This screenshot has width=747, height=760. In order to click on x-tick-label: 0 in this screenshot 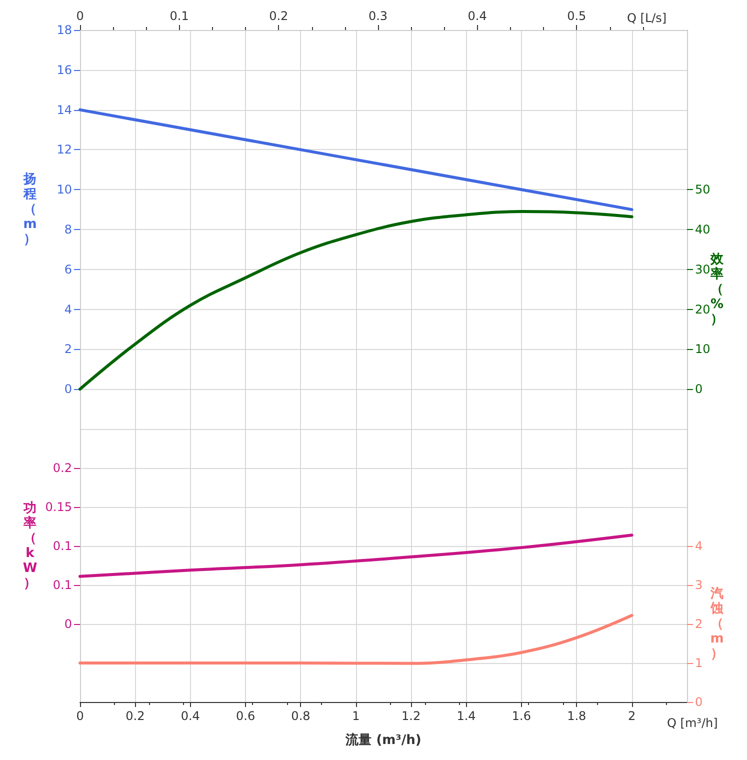, I will do `click(80, 716)`.